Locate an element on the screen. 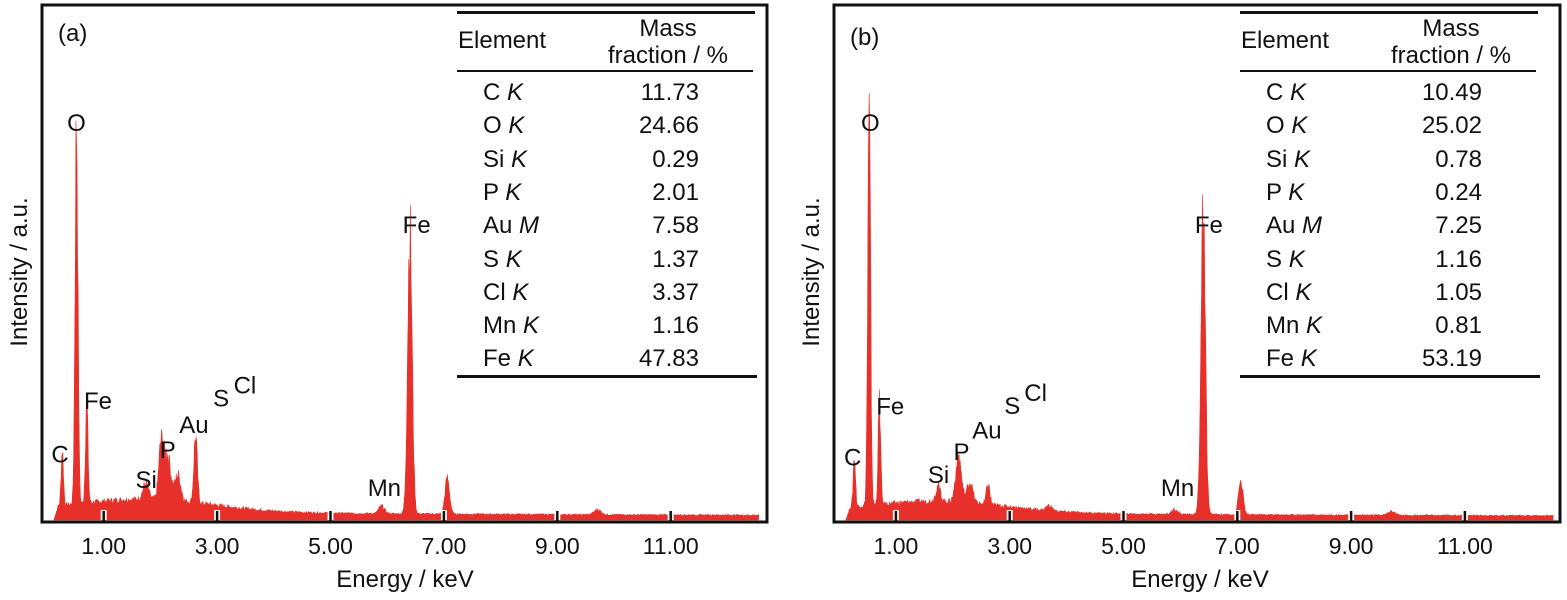  table-row: Si K 0.78 is located at coordinates (1390, 159).